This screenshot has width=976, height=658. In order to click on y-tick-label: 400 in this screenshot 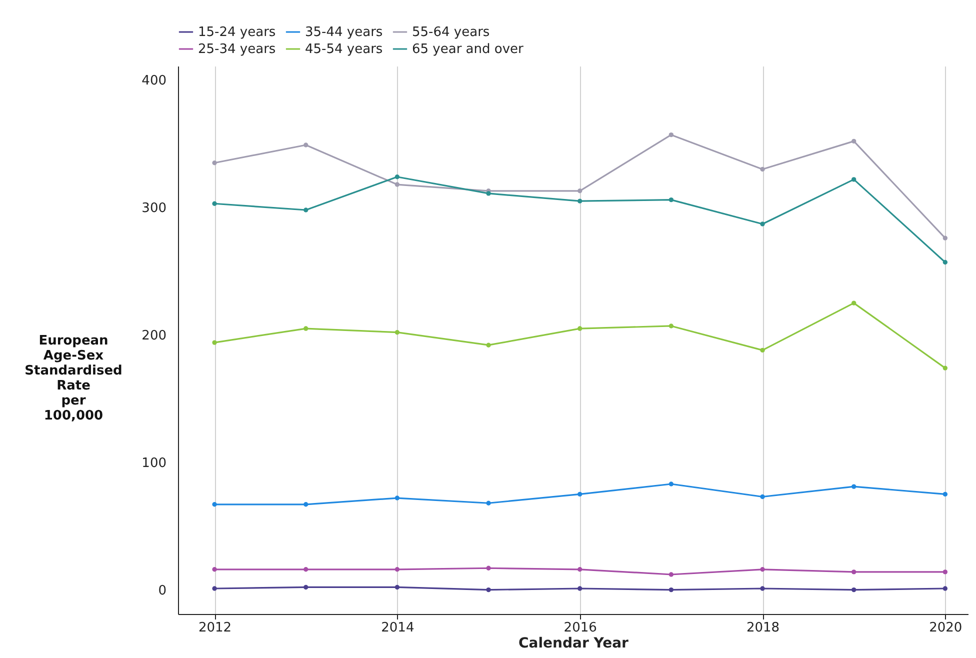, I will do `click(154, 81)`.